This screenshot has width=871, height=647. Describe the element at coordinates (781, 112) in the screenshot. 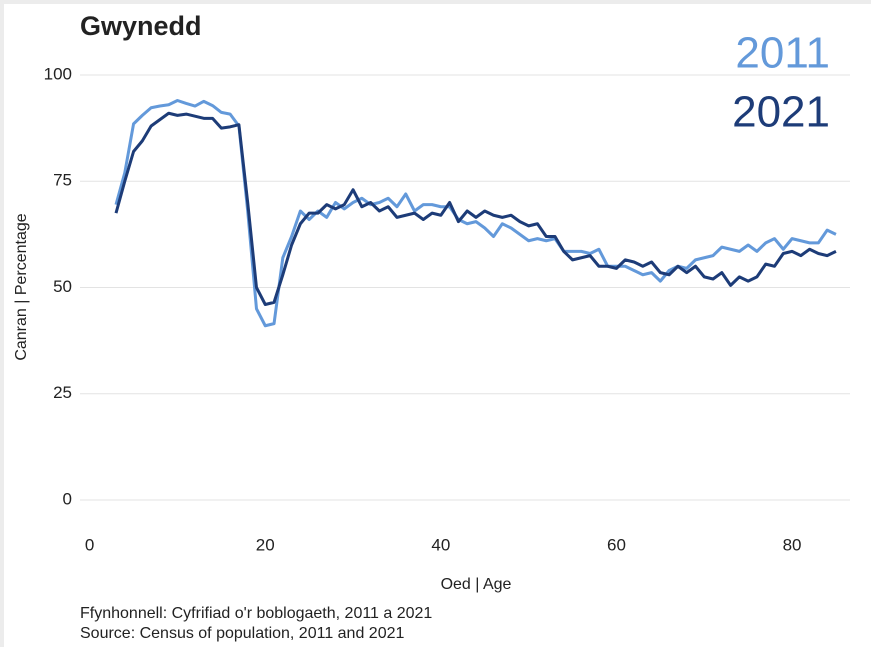

I see `legend-label: 2021` at that location.